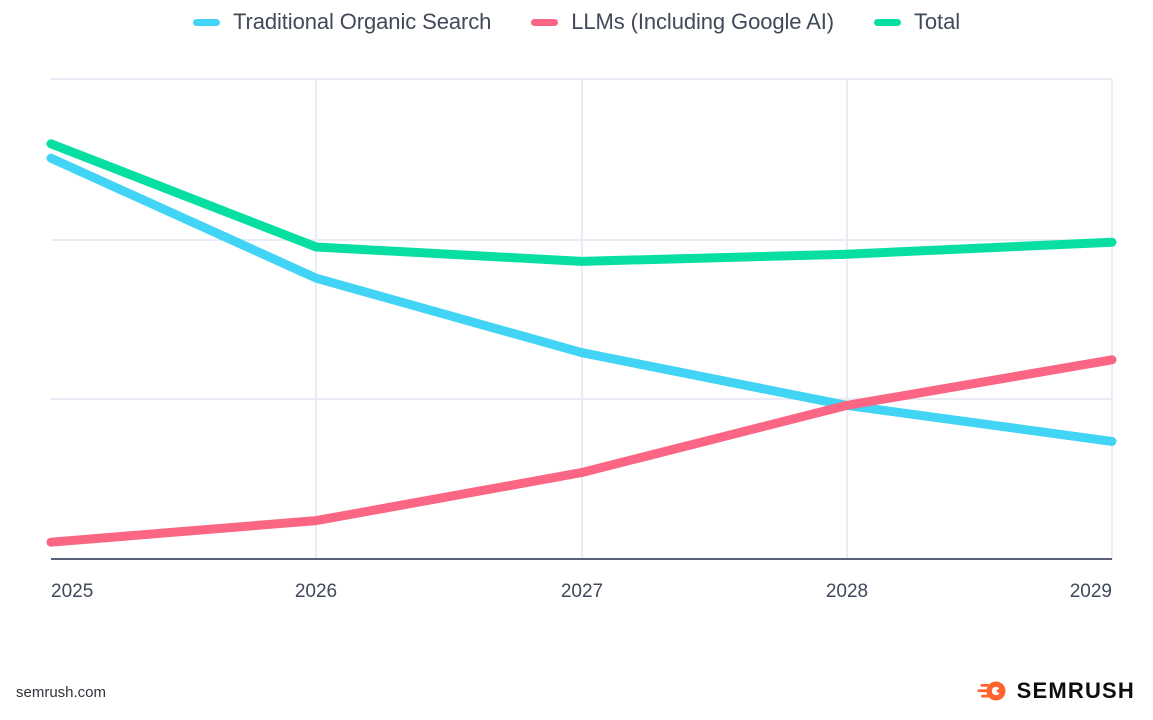  What do you see at coordinates (1091, 591) in the screenshot?
I see `x-tick-label: 2029` at bounding box center [1091, 591].